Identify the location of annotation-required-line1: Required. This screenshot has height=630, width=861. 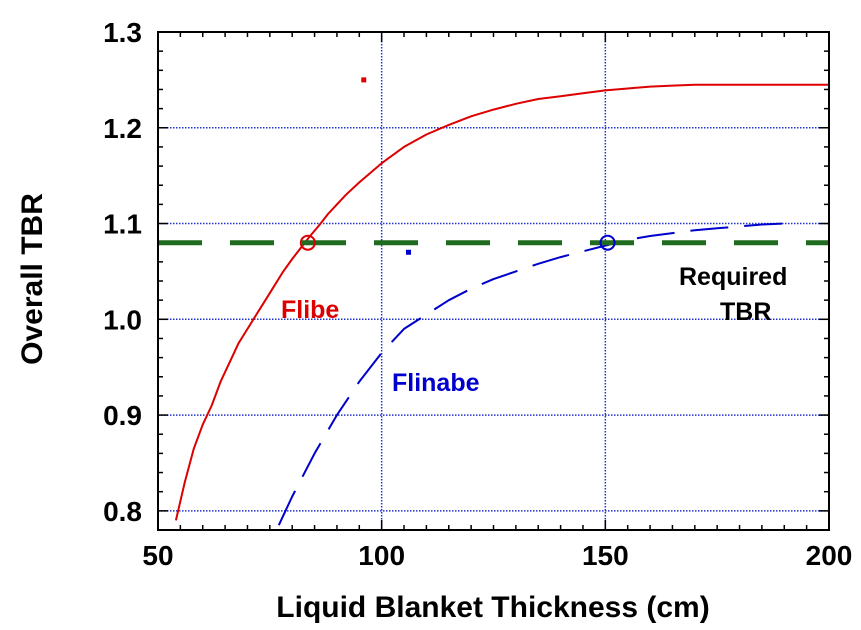
(733, 277).